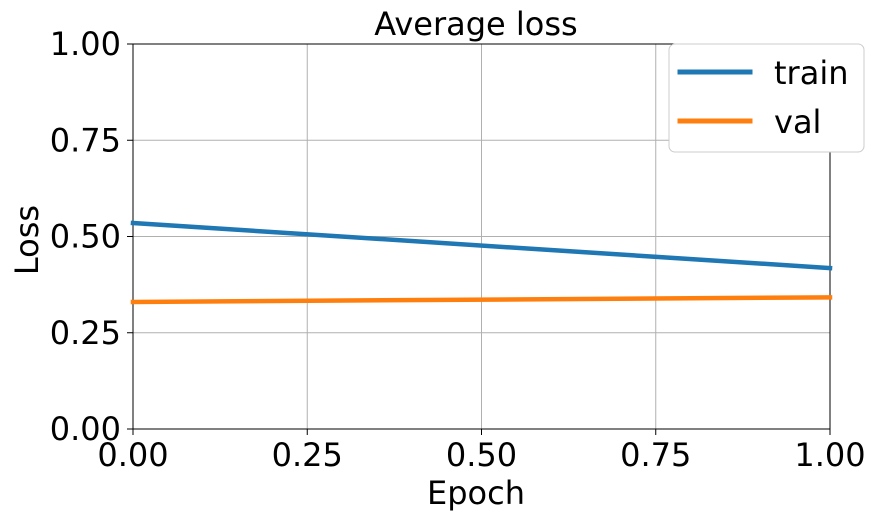 This screenshot has height=524, width=877. What do you see at coordinates (85, 429) in the screenshot?
I see `y-tick-label: 0.00` at bounding box center [85, 429].